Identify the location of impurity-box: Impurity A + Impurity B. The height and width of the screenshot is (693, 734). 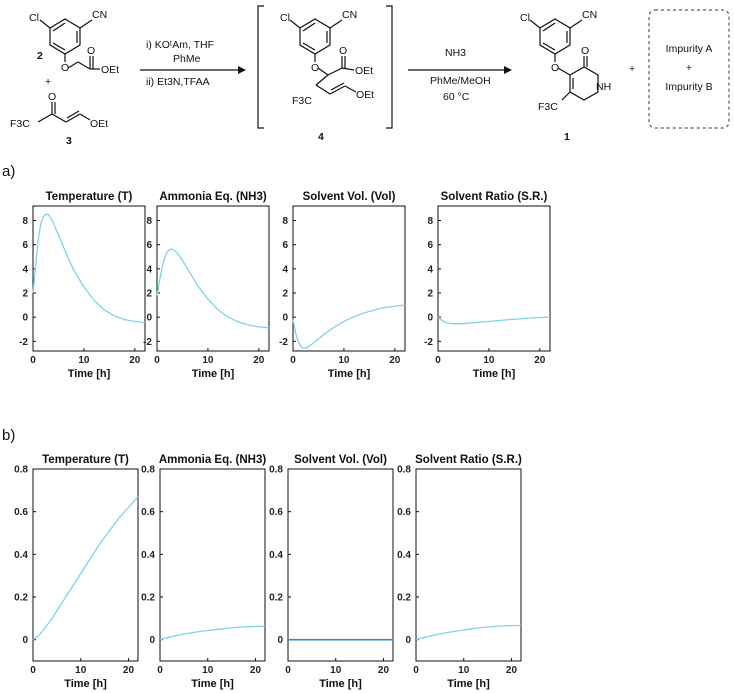
(689, 69).